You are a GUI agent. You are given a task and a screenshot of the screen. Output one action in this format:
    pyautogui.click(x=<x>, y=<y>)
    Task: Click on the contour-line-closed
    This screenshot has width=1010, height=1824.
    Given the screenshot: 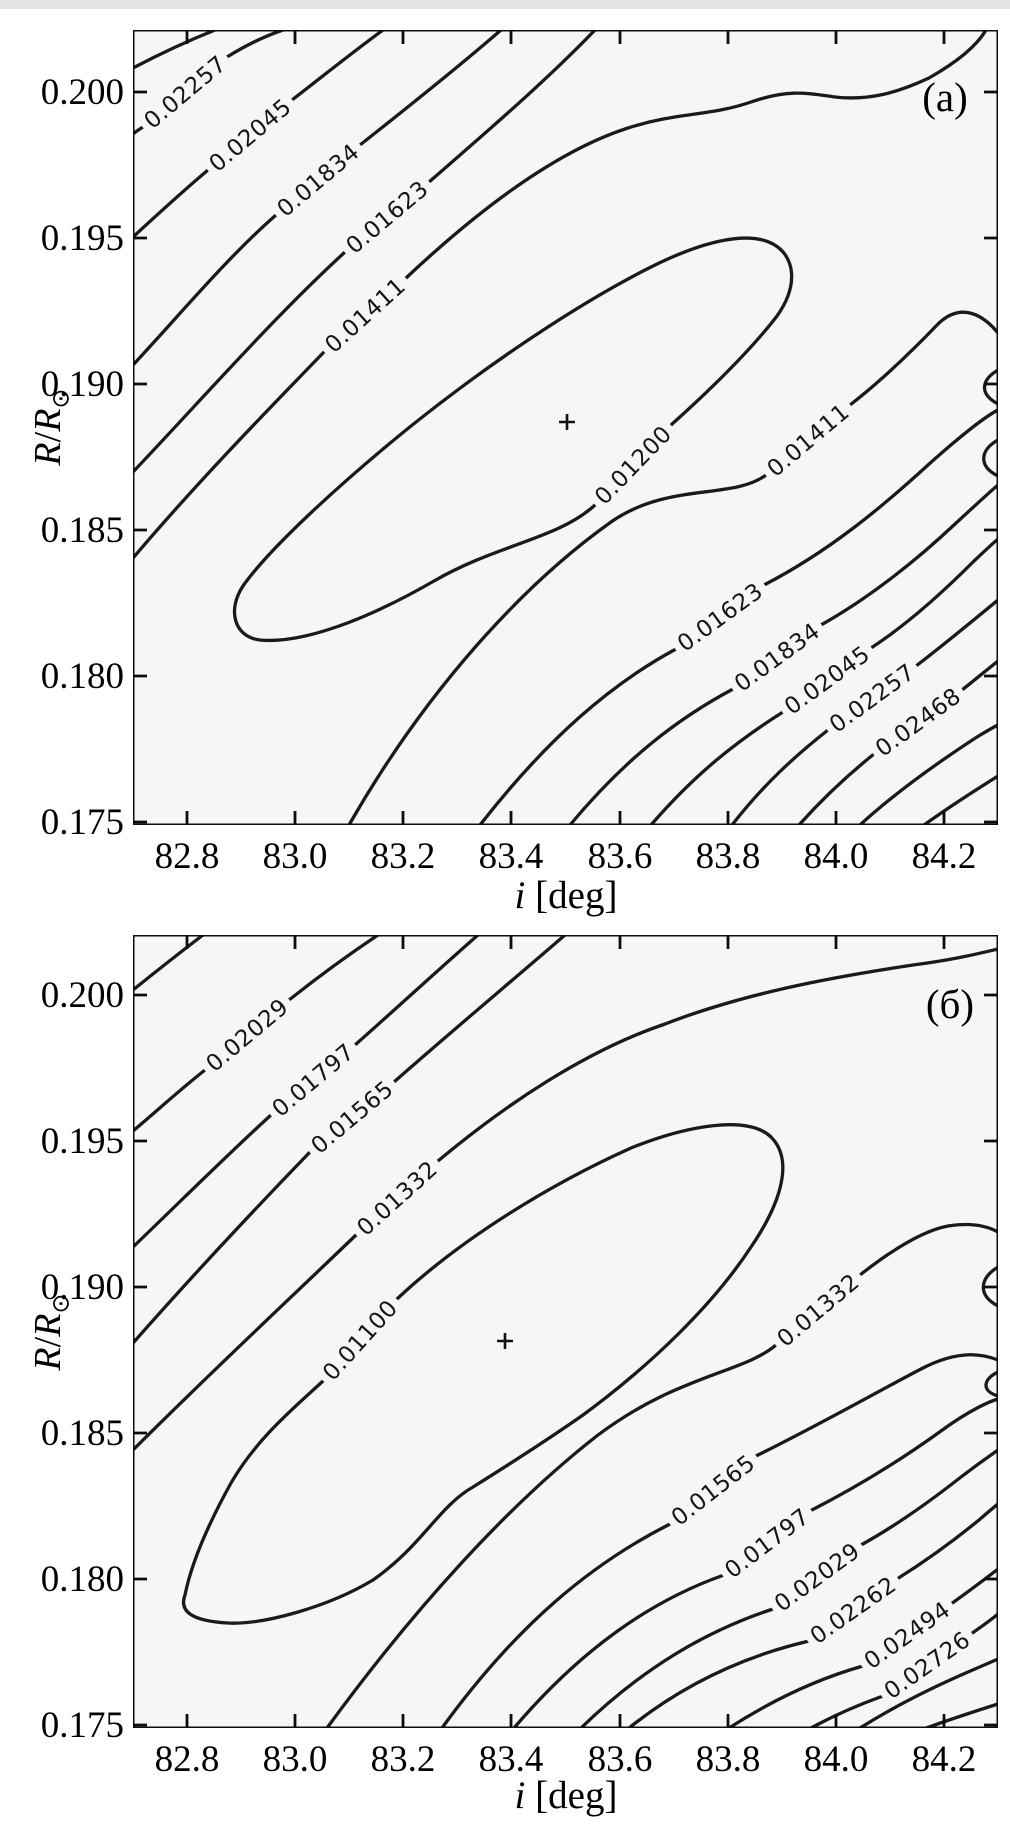 What is the action you would take?
    pyautogui.click(x=513, y=439)
    